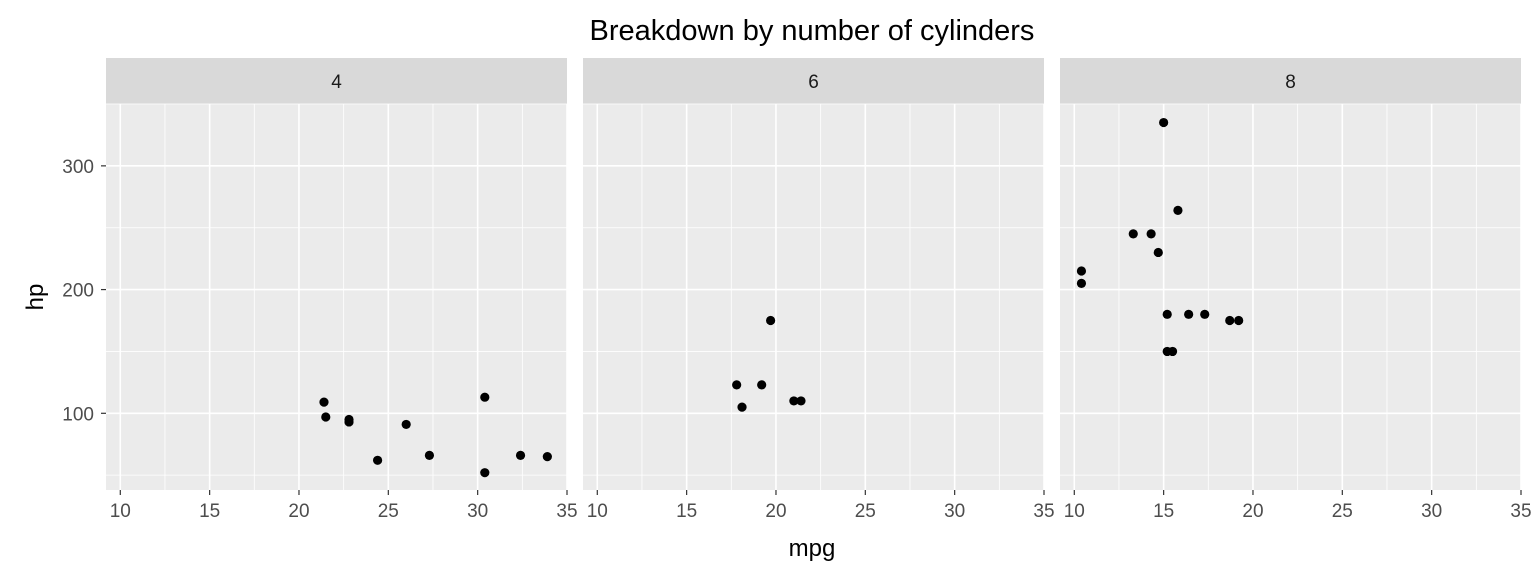 Image resolution: width=1536 pixels, height=576 pixels. What do you see at coordinates (78, 167) in the screenshot?
I see `y-tick-label: 300` at bounding box center [78, 167].